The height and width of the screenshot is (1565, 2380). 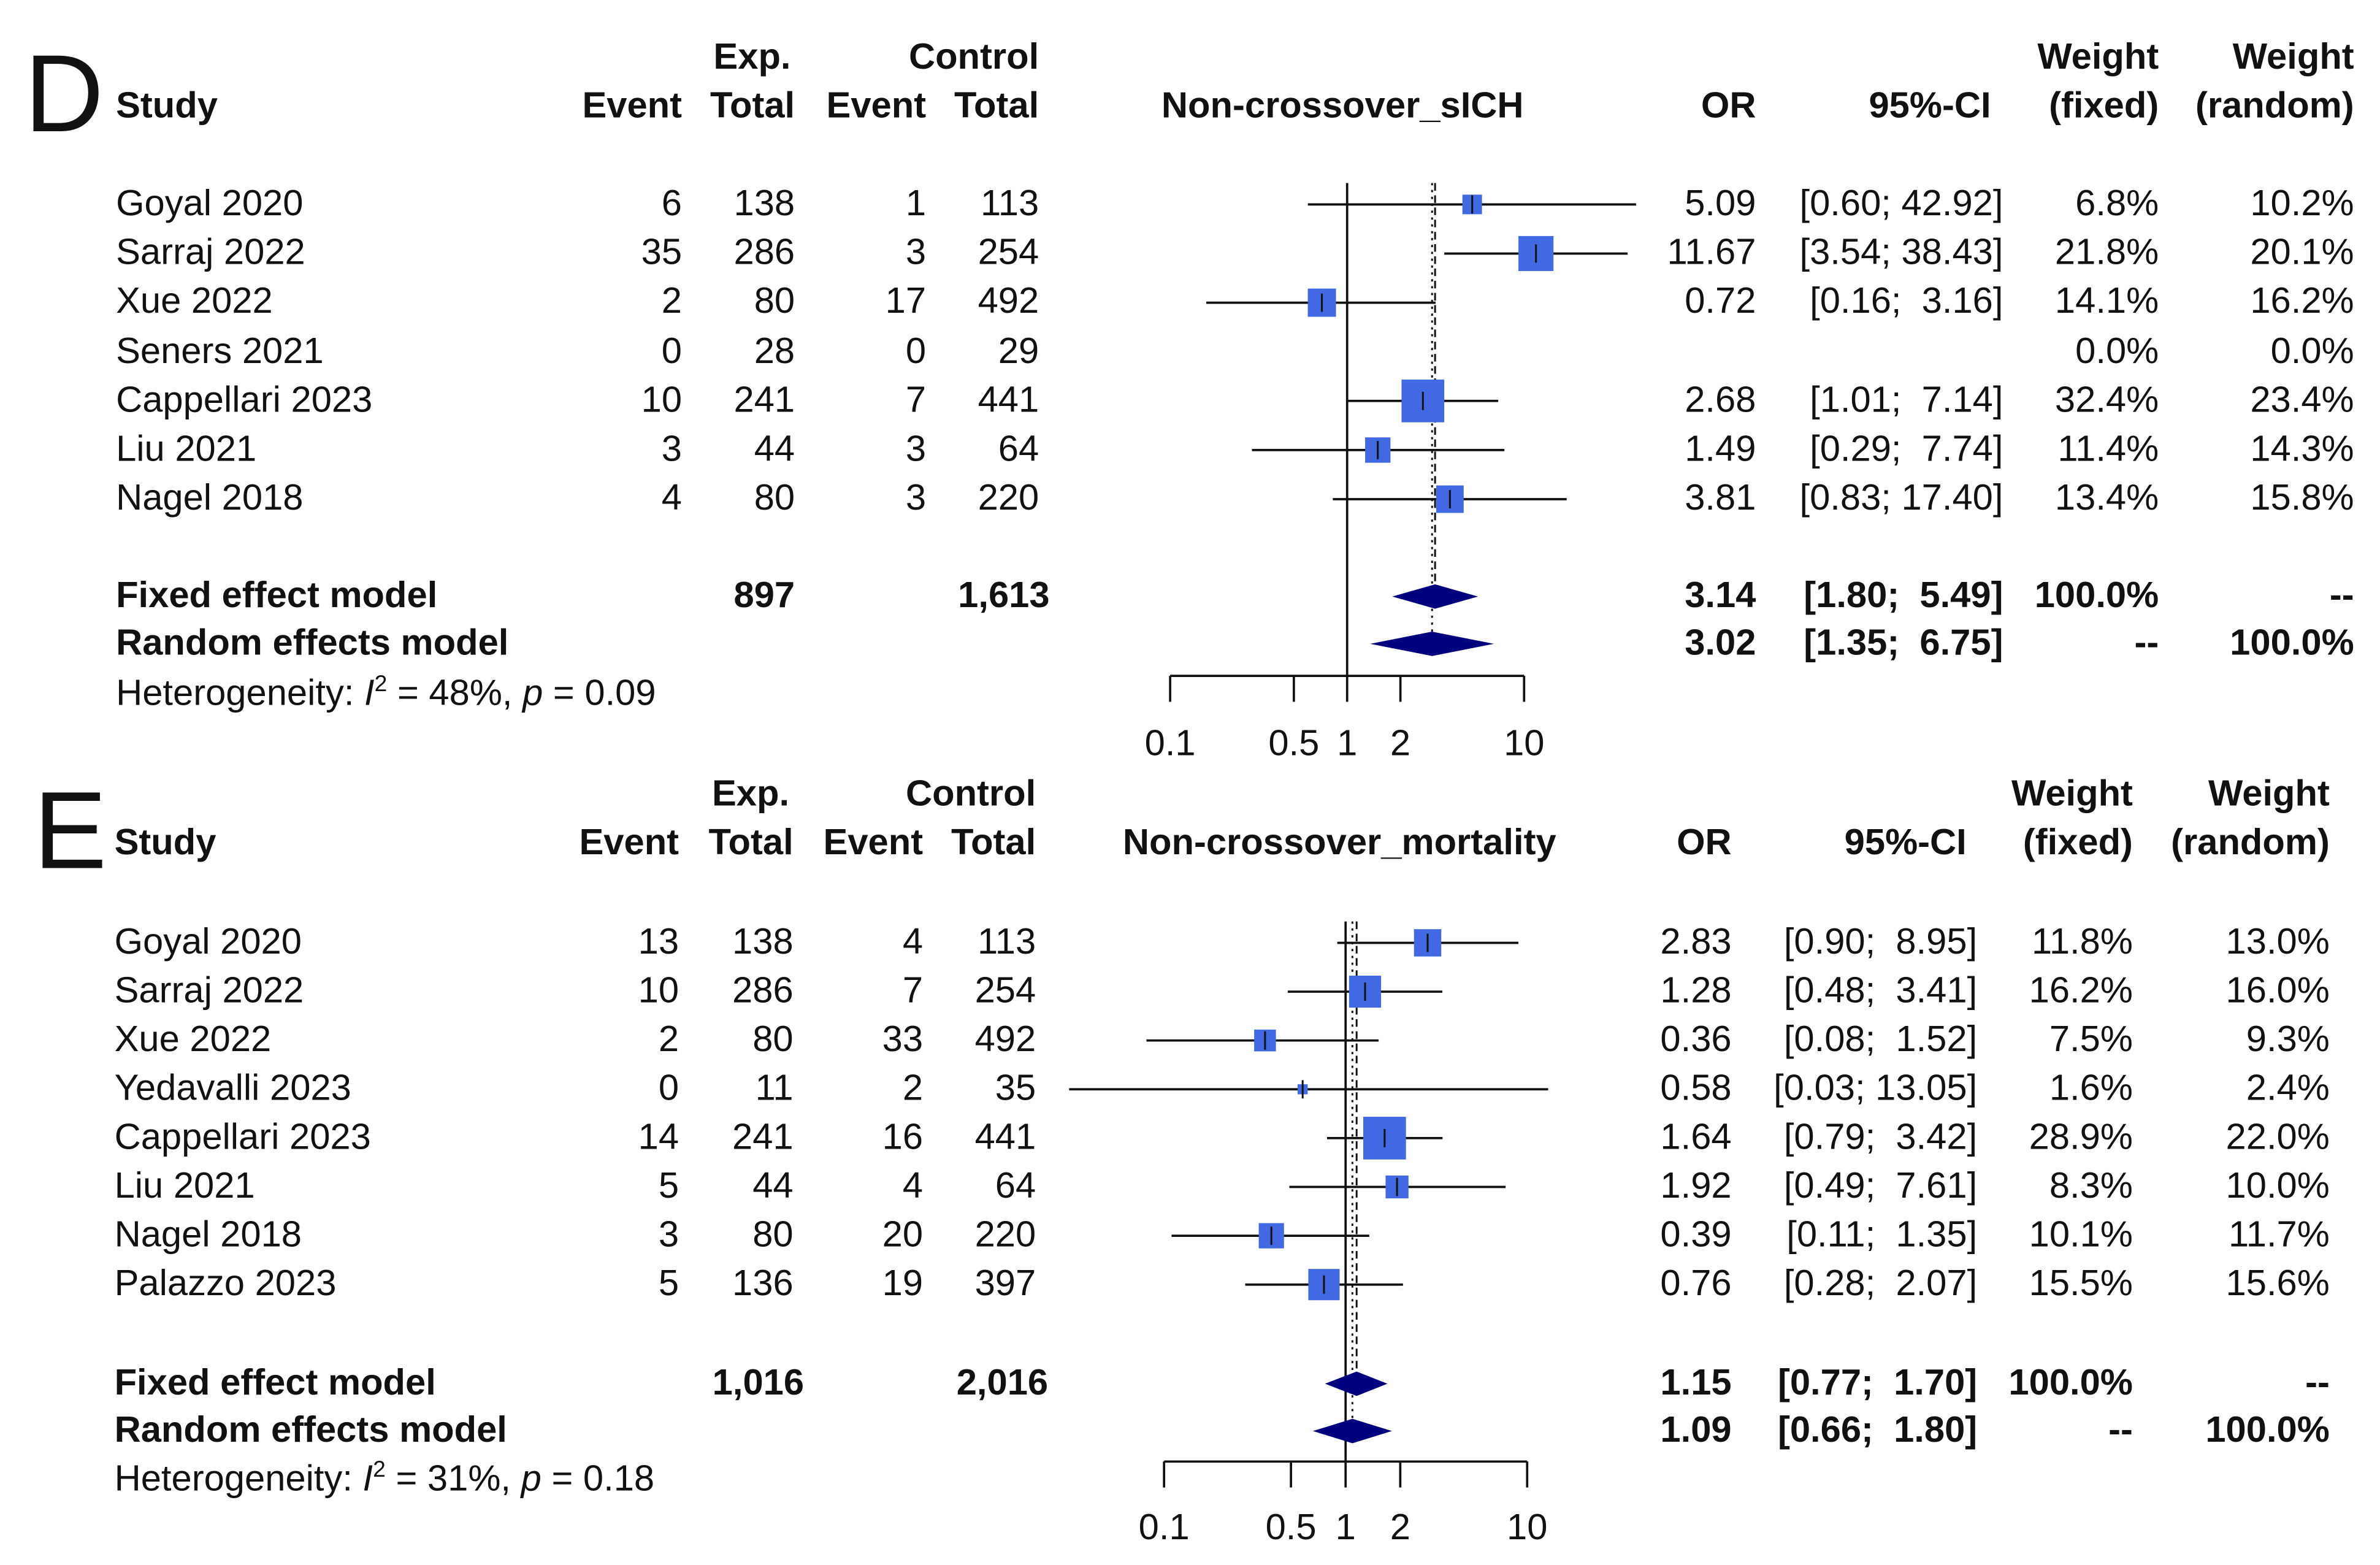 What do you see at coordinates (2106, 253) in the screenshot?
I see `weight-fixed: 21.8%` at bounding box center [2106, 253].